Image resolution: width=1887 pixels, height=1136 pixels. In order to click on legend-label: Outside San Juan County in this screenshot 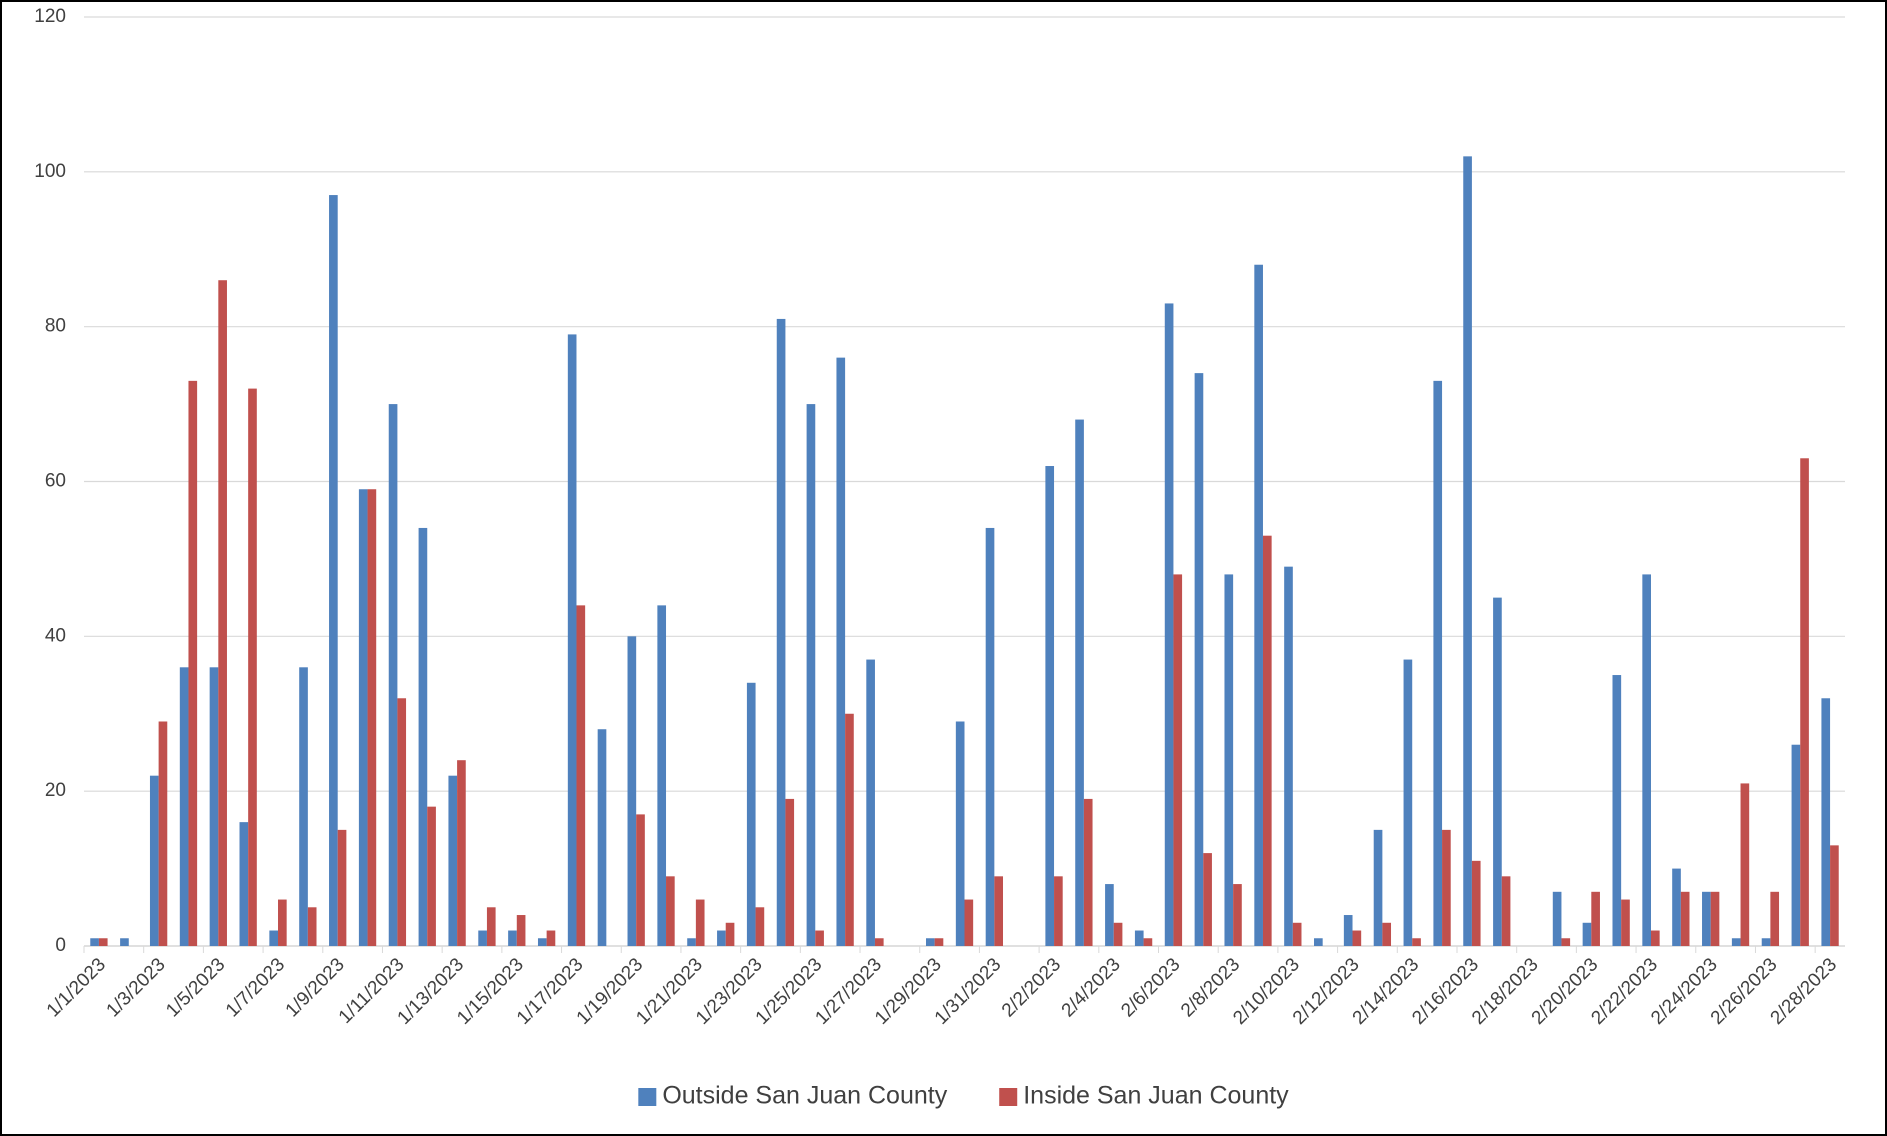, I will do `click(804, 1096)`.